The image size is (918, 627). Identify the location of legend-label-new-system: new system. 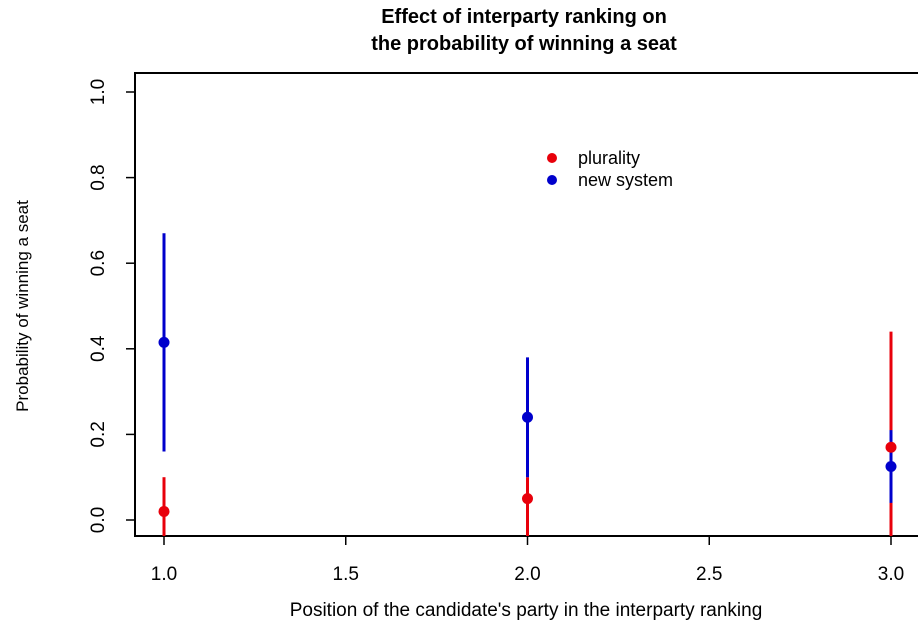
(625, 180).